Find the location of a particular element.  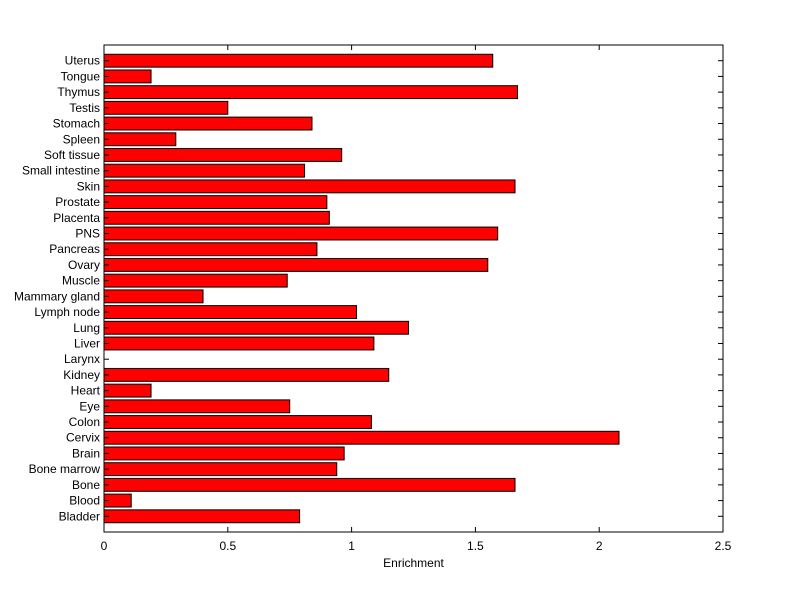

x-tick-label-4: 2 is located at coordinates (599, 546).